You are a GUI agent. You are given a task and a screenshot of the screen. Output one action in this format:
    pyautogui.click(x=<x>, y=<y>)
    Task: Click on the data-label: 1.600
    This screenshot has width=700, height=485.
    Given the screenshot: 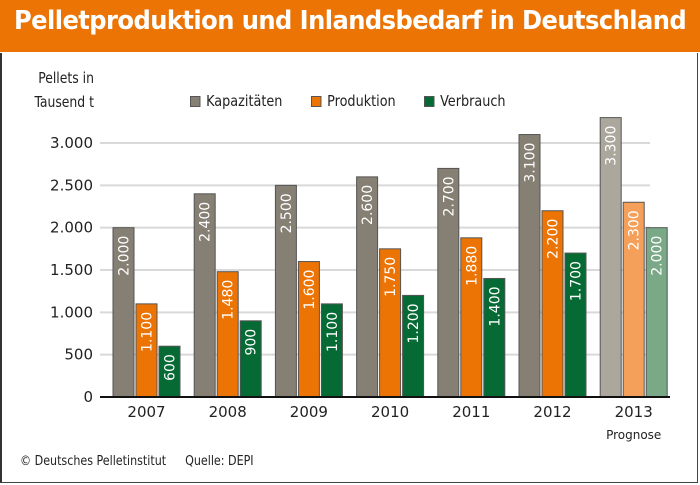 What is the action you would take?
    pyautogui.click(x=310, y=290)
    